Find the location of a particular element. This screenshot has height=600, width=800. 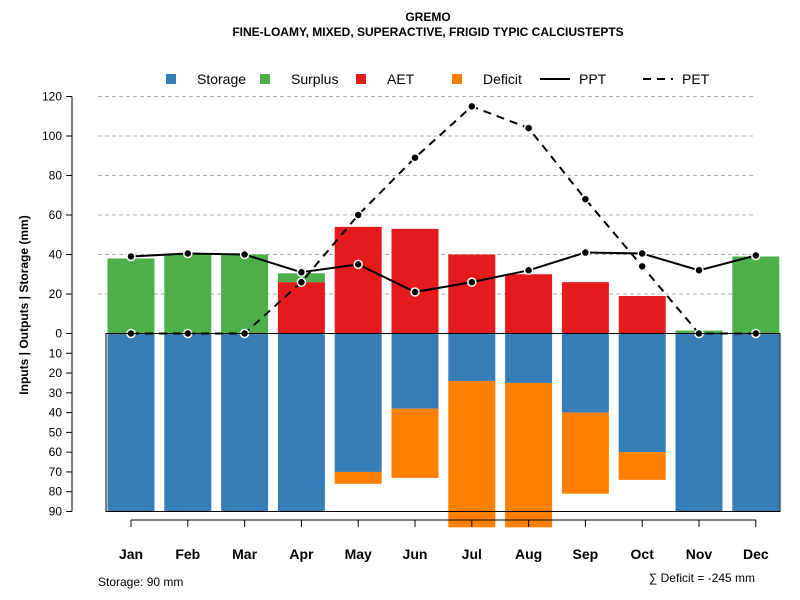

x-tick-label: Sep is located at coordinates (586, 554).